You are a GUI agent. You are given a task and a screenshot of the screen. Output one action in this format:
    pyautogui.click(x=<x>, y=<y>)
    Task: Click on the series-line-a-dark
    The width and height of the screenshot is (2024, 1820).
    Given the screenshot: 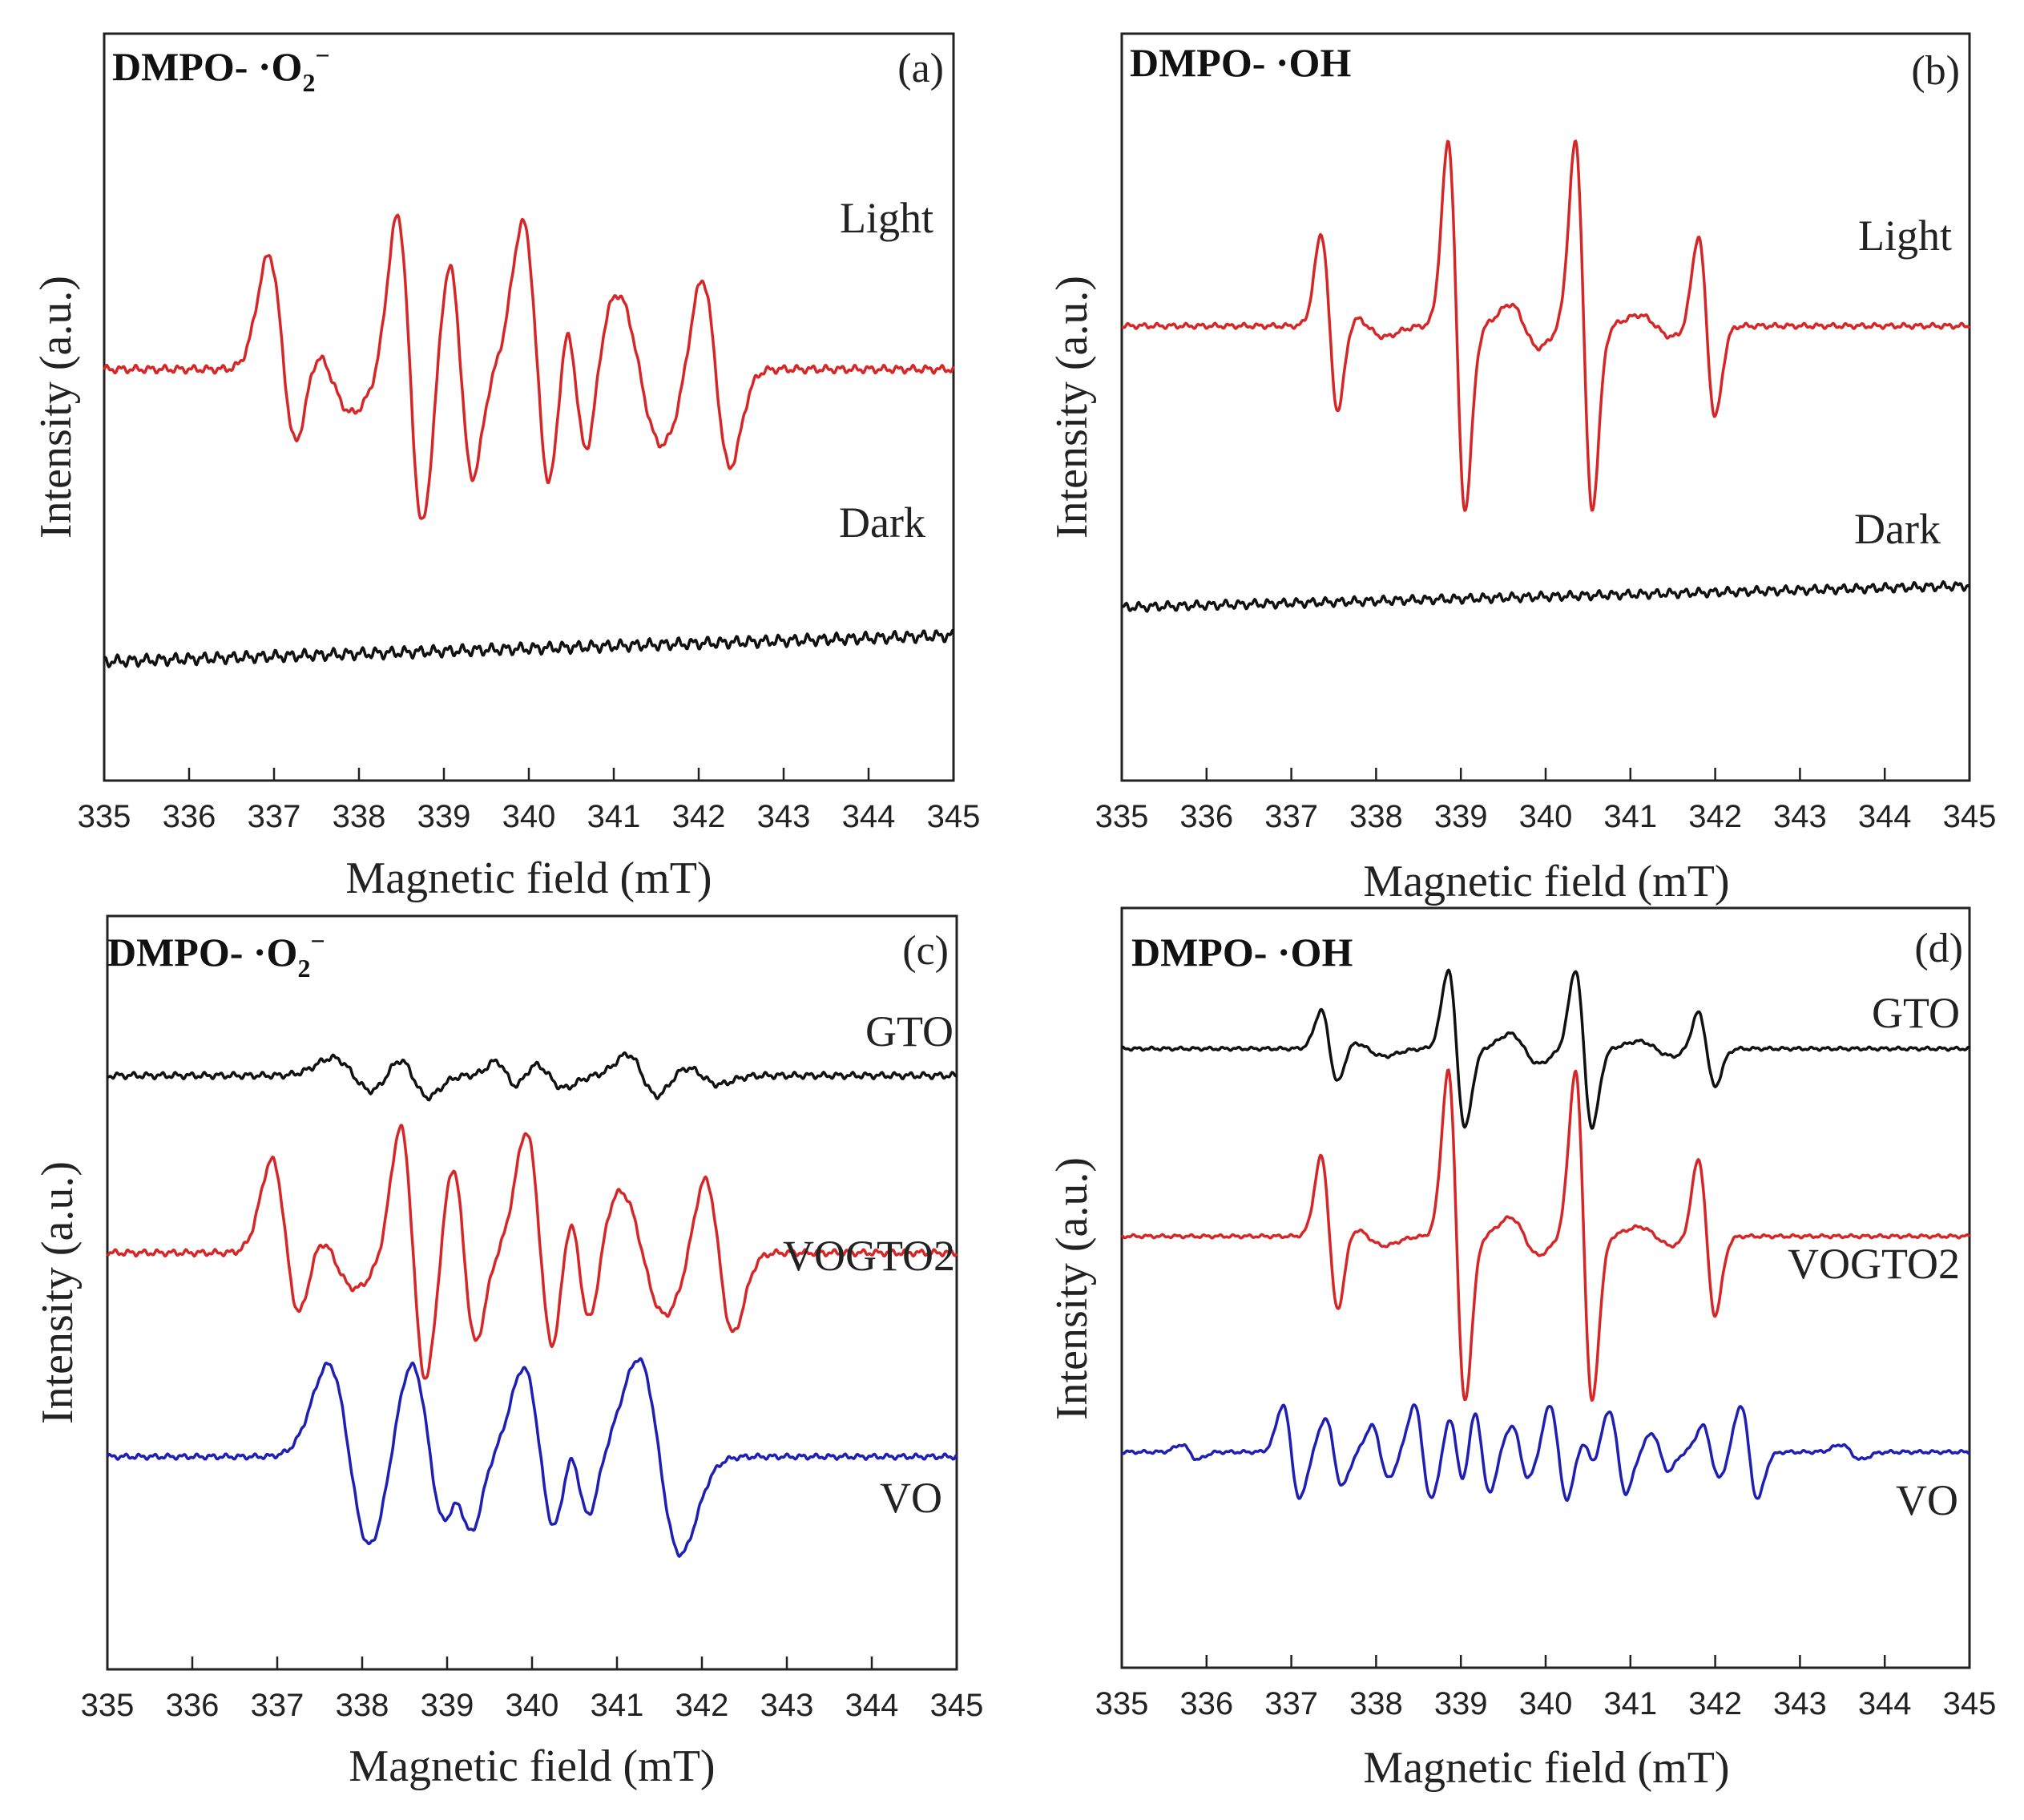 What is the action you would take?
    pyautogui.click(x=529, y=648)
    